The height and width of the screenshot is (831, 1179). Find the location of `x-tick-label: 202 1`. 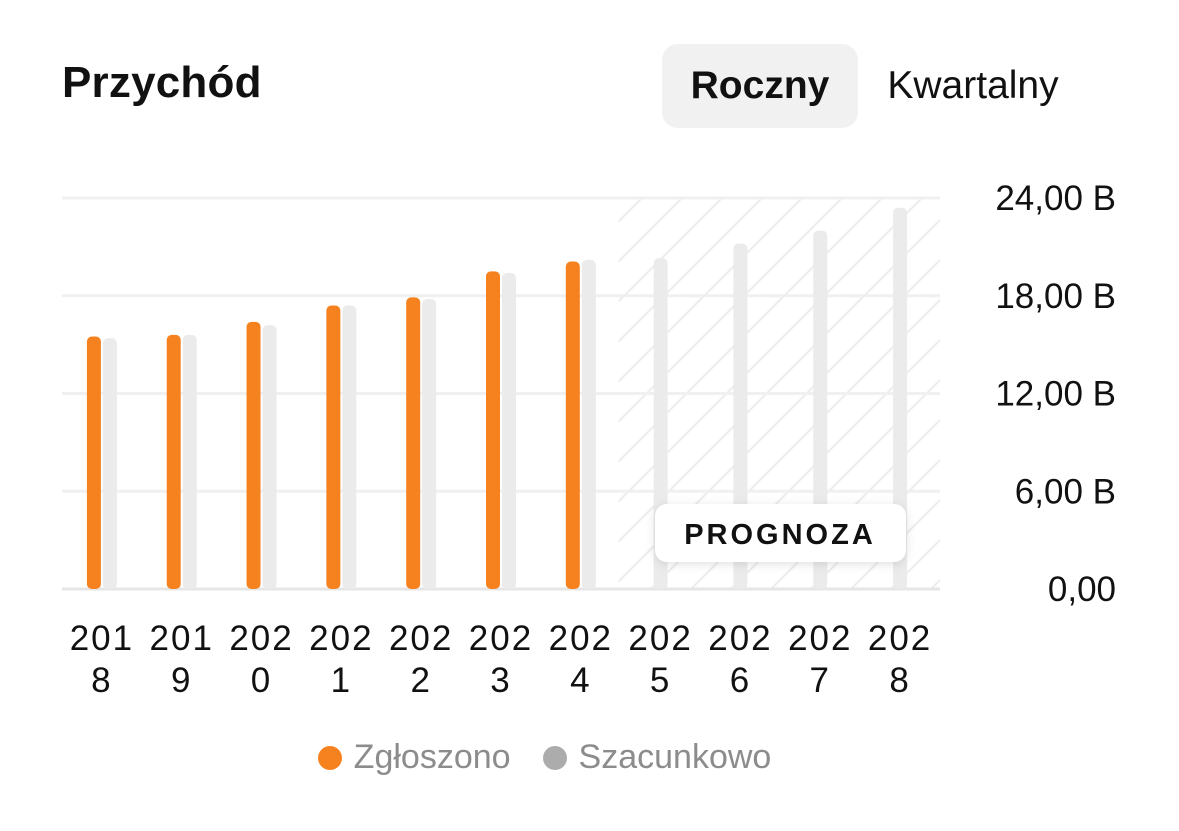

x-tick-label: 202 1 is located at coordinates (341, 659).